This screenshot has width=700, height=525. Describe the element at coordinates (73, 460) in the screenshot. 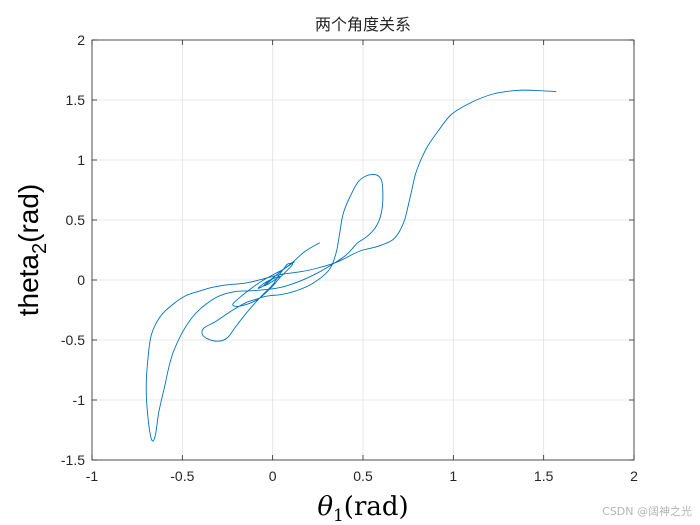

I see `y-tick-label: -1.5` at that location.